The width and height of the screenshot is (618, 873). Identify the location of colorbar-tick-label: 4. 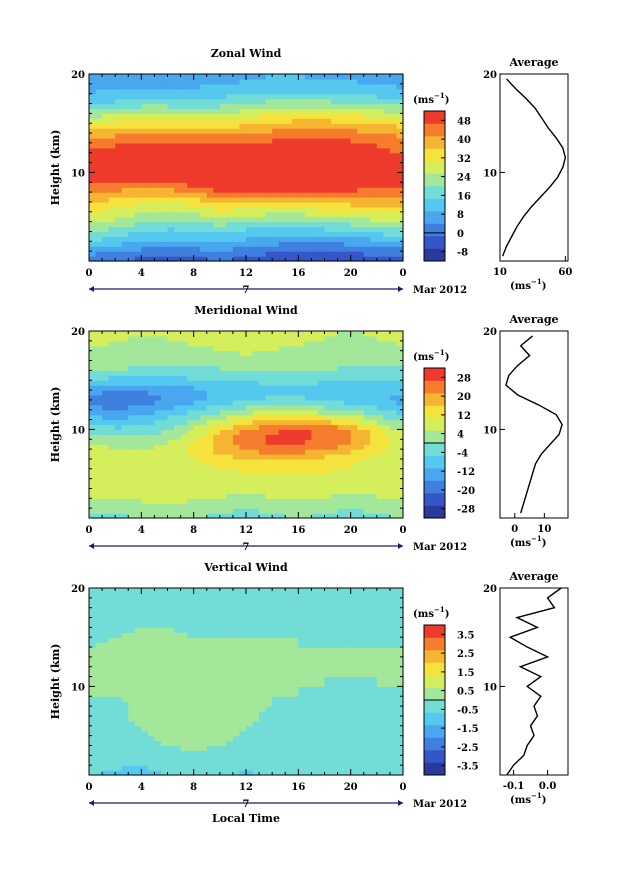
(460, 435).